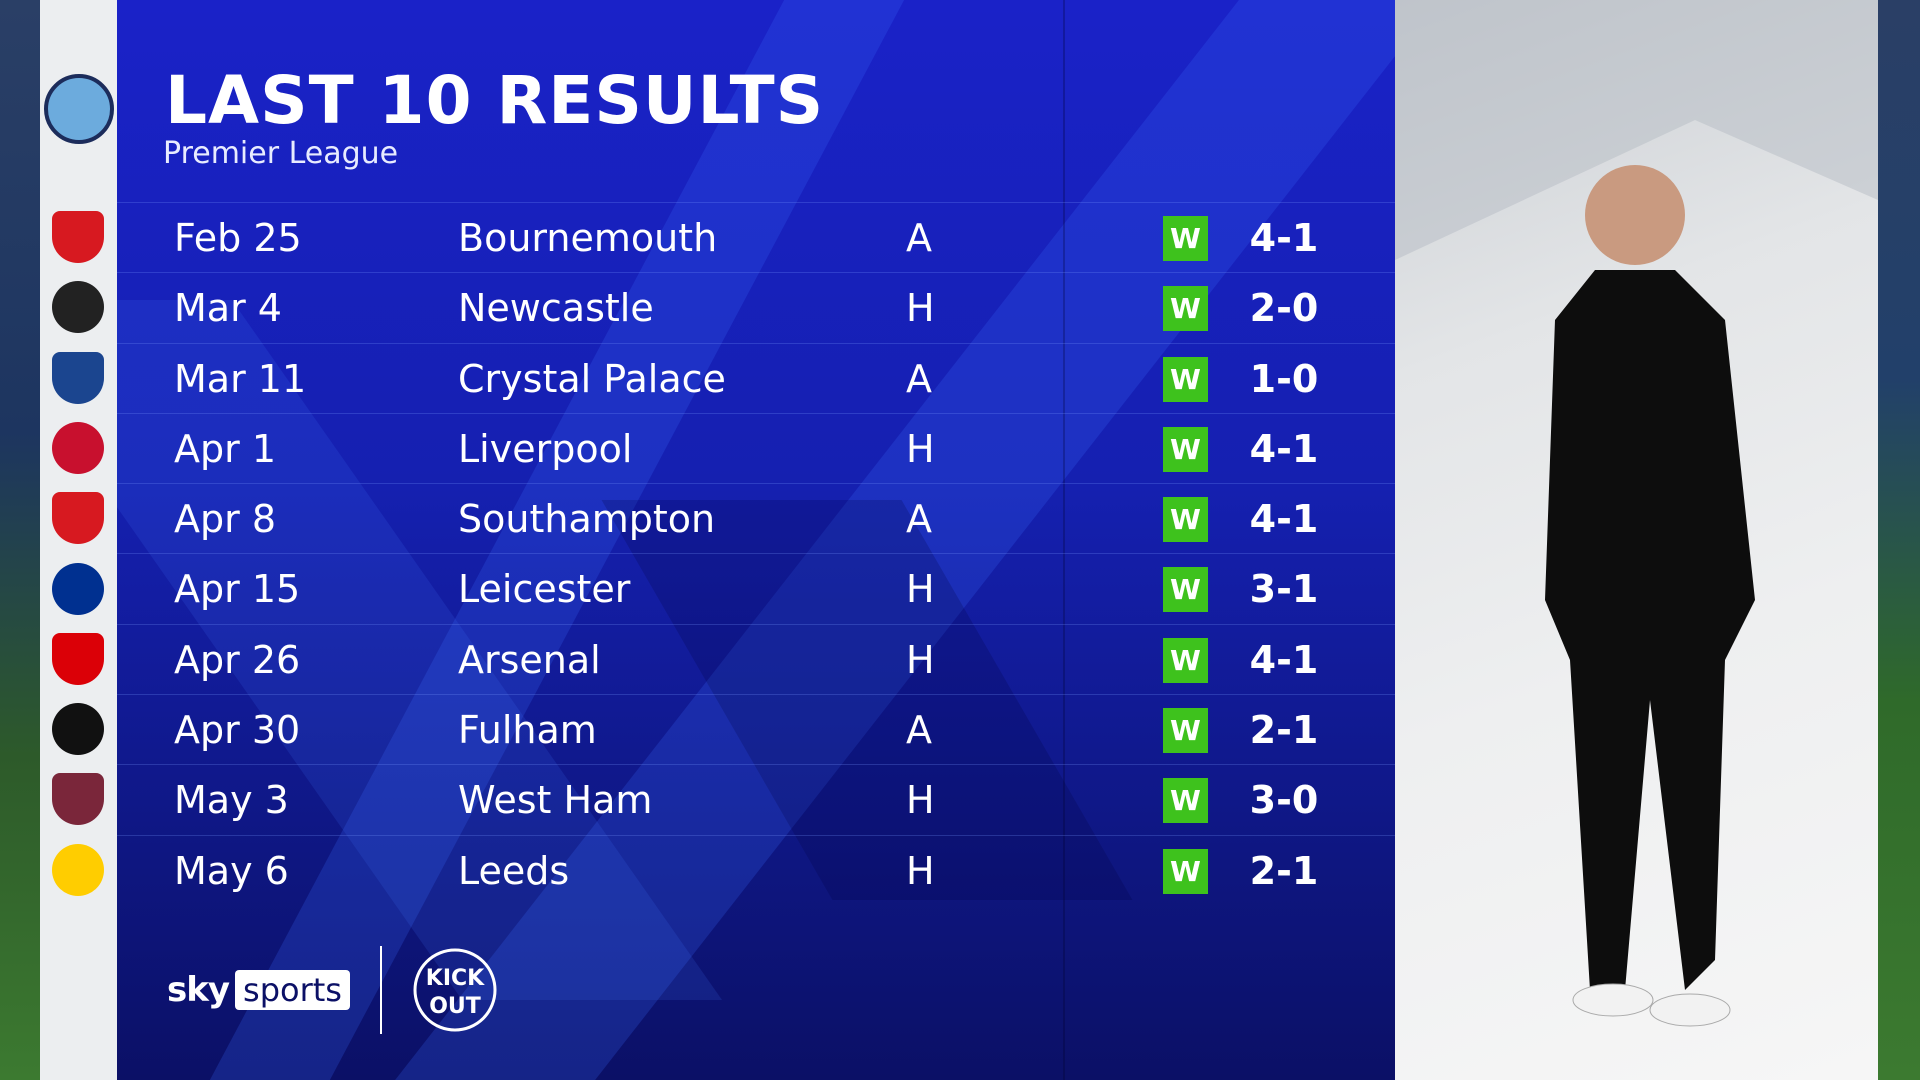  What do you see at coordinates (1284, 308) in the screenshot?
I see `score: 2-0` at bounding box center [1284, 308].